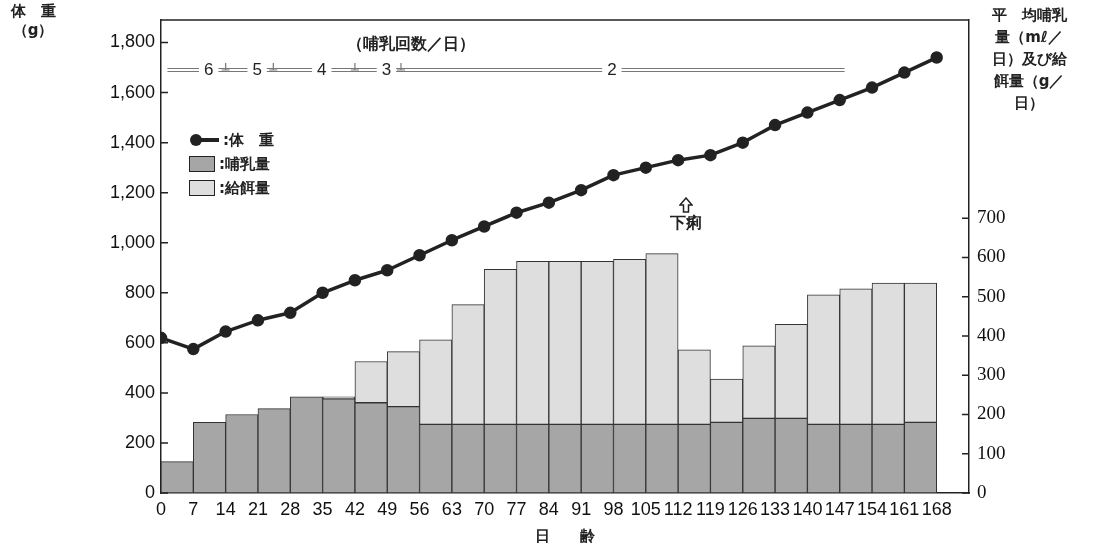 The height and width of the screenshot is (553, 1096). What do you see at coordinates (839, 508) in the screenshot?
I see `x-tick-label: 147` at bounding box center [839, 508].